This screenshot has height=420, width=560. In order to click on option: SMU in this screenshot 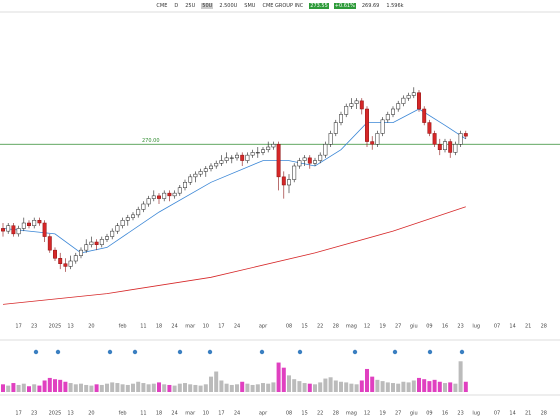, I will do `click(250, 6)`.